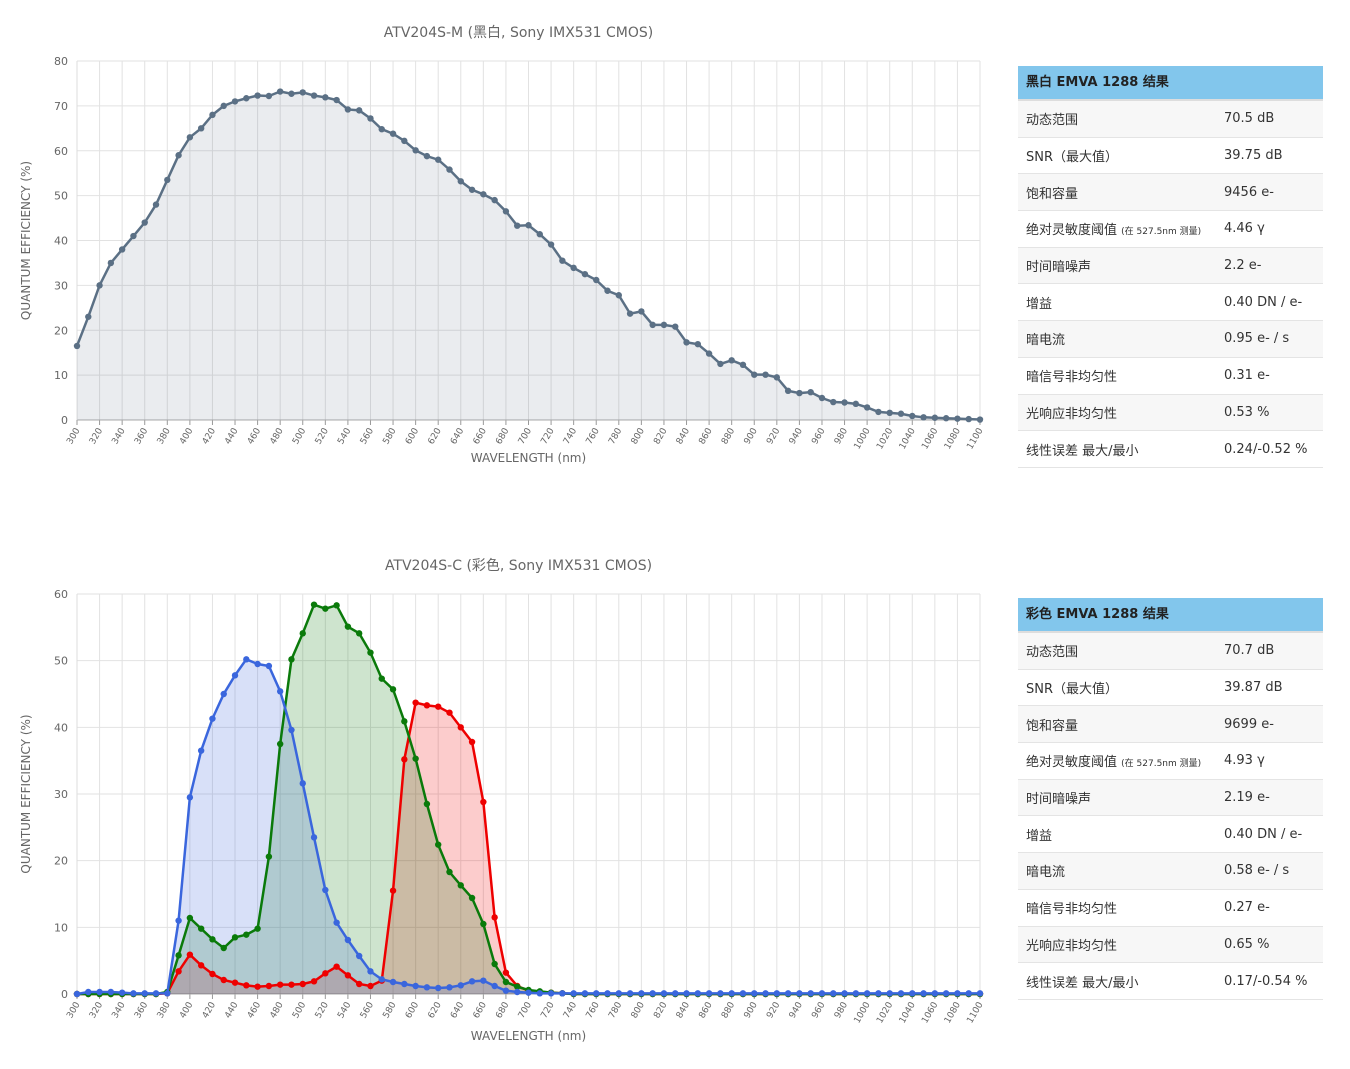  What do you see at coordinates (61, 861) in the screenshot?
I see `y-tick-label: 20` at bounding box center [61, 861].